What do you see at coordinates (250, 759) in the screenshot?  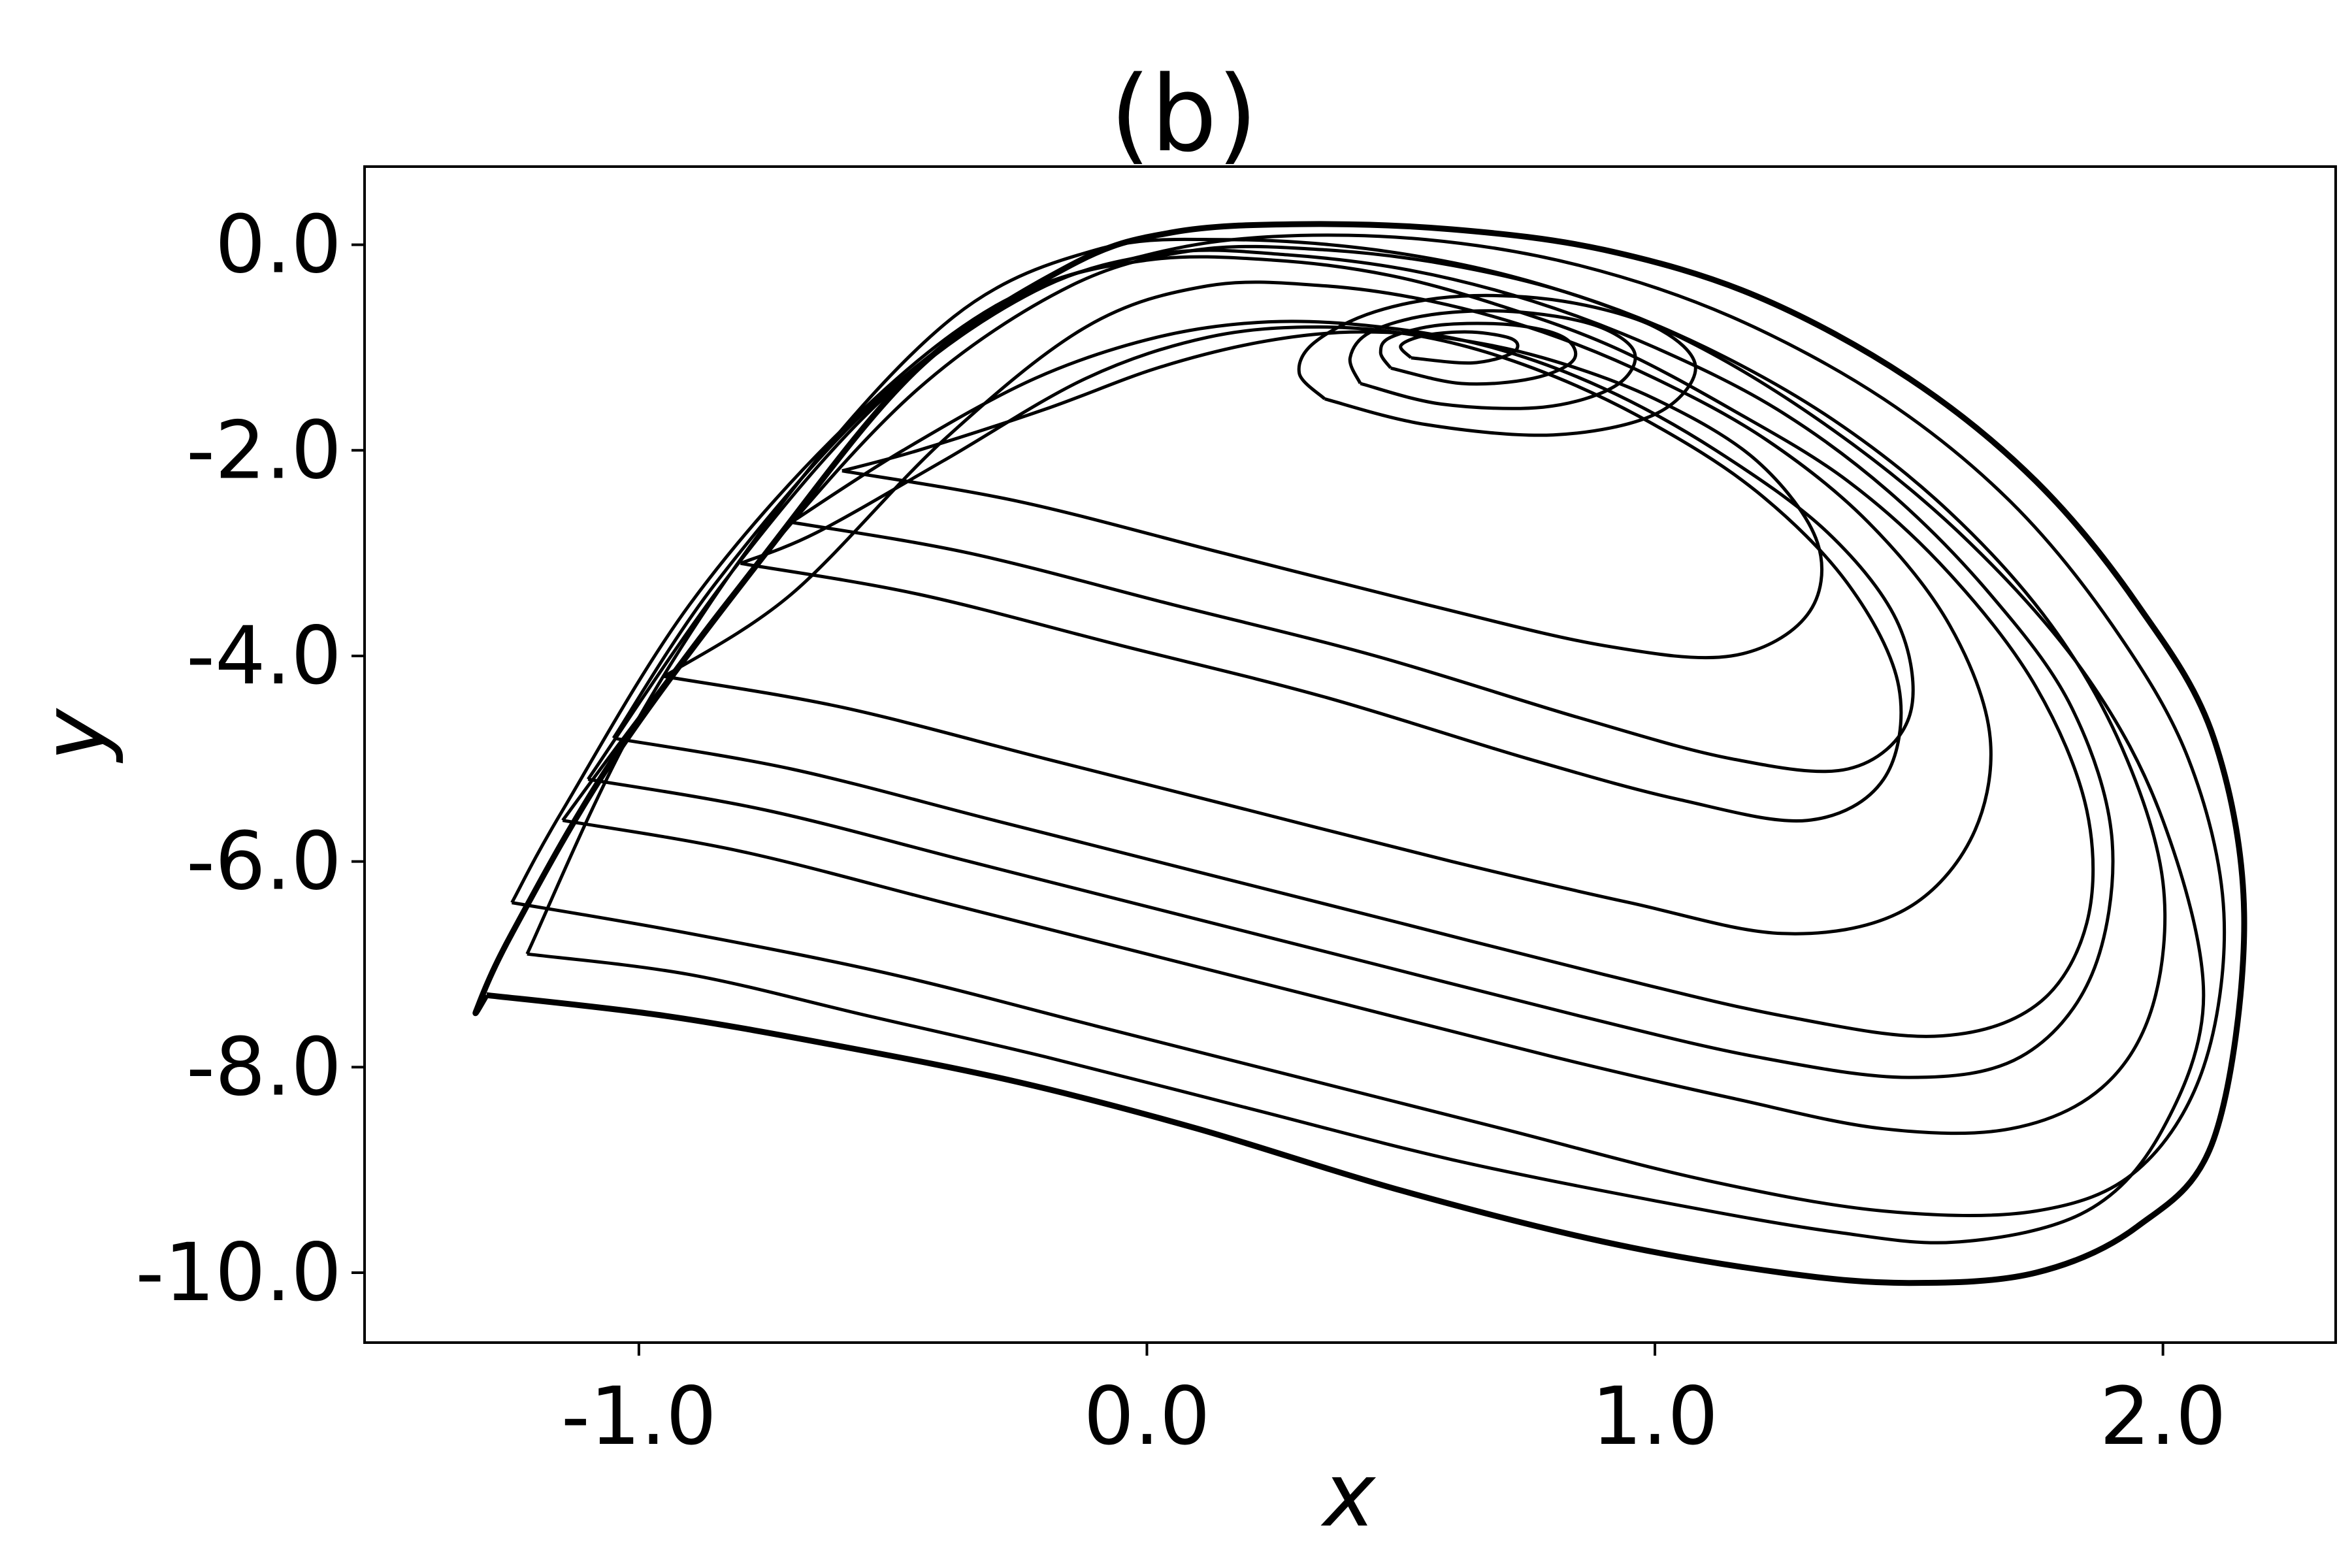 I see `y-axis: 0.0 -2.0 -4.0 -6.0 -8.0 -10.0` at bounding box center [250, 759].